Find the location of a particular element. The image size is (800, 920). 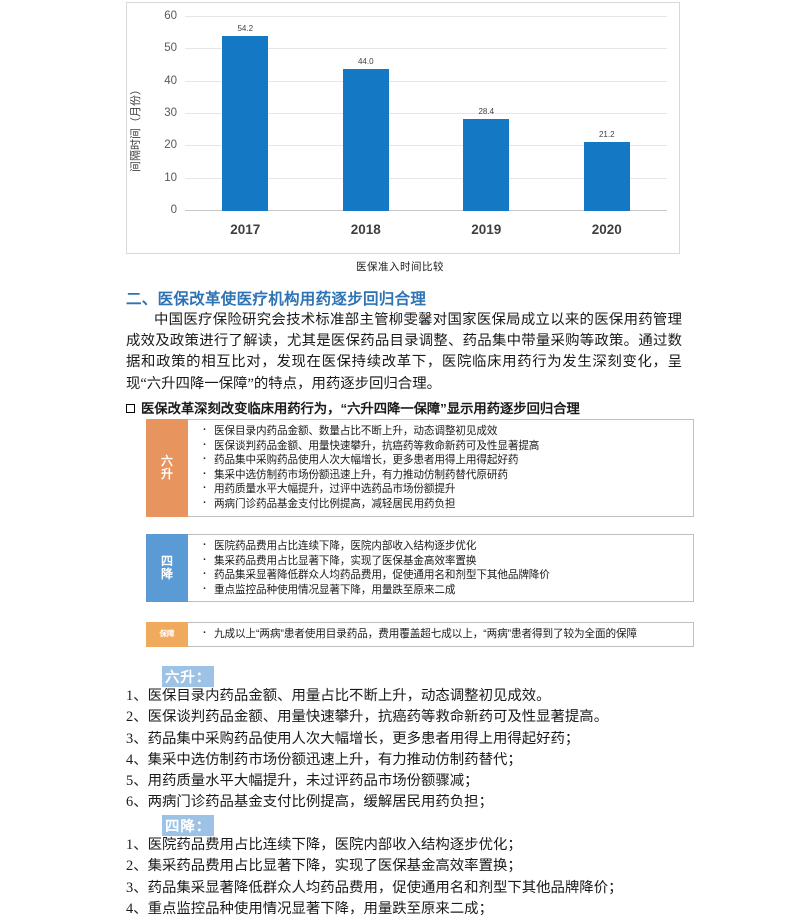

summary-block-label: 四降 is located at coordinates (167, 568).